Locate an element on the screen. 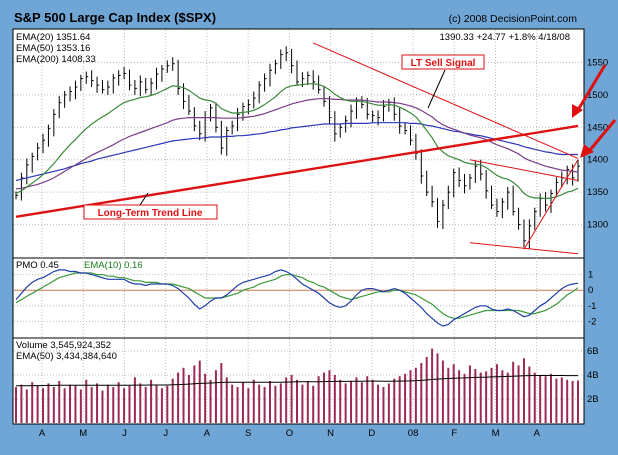 The image size is (618, 455). volume-ema50-line is located at coordinates (296, 381).